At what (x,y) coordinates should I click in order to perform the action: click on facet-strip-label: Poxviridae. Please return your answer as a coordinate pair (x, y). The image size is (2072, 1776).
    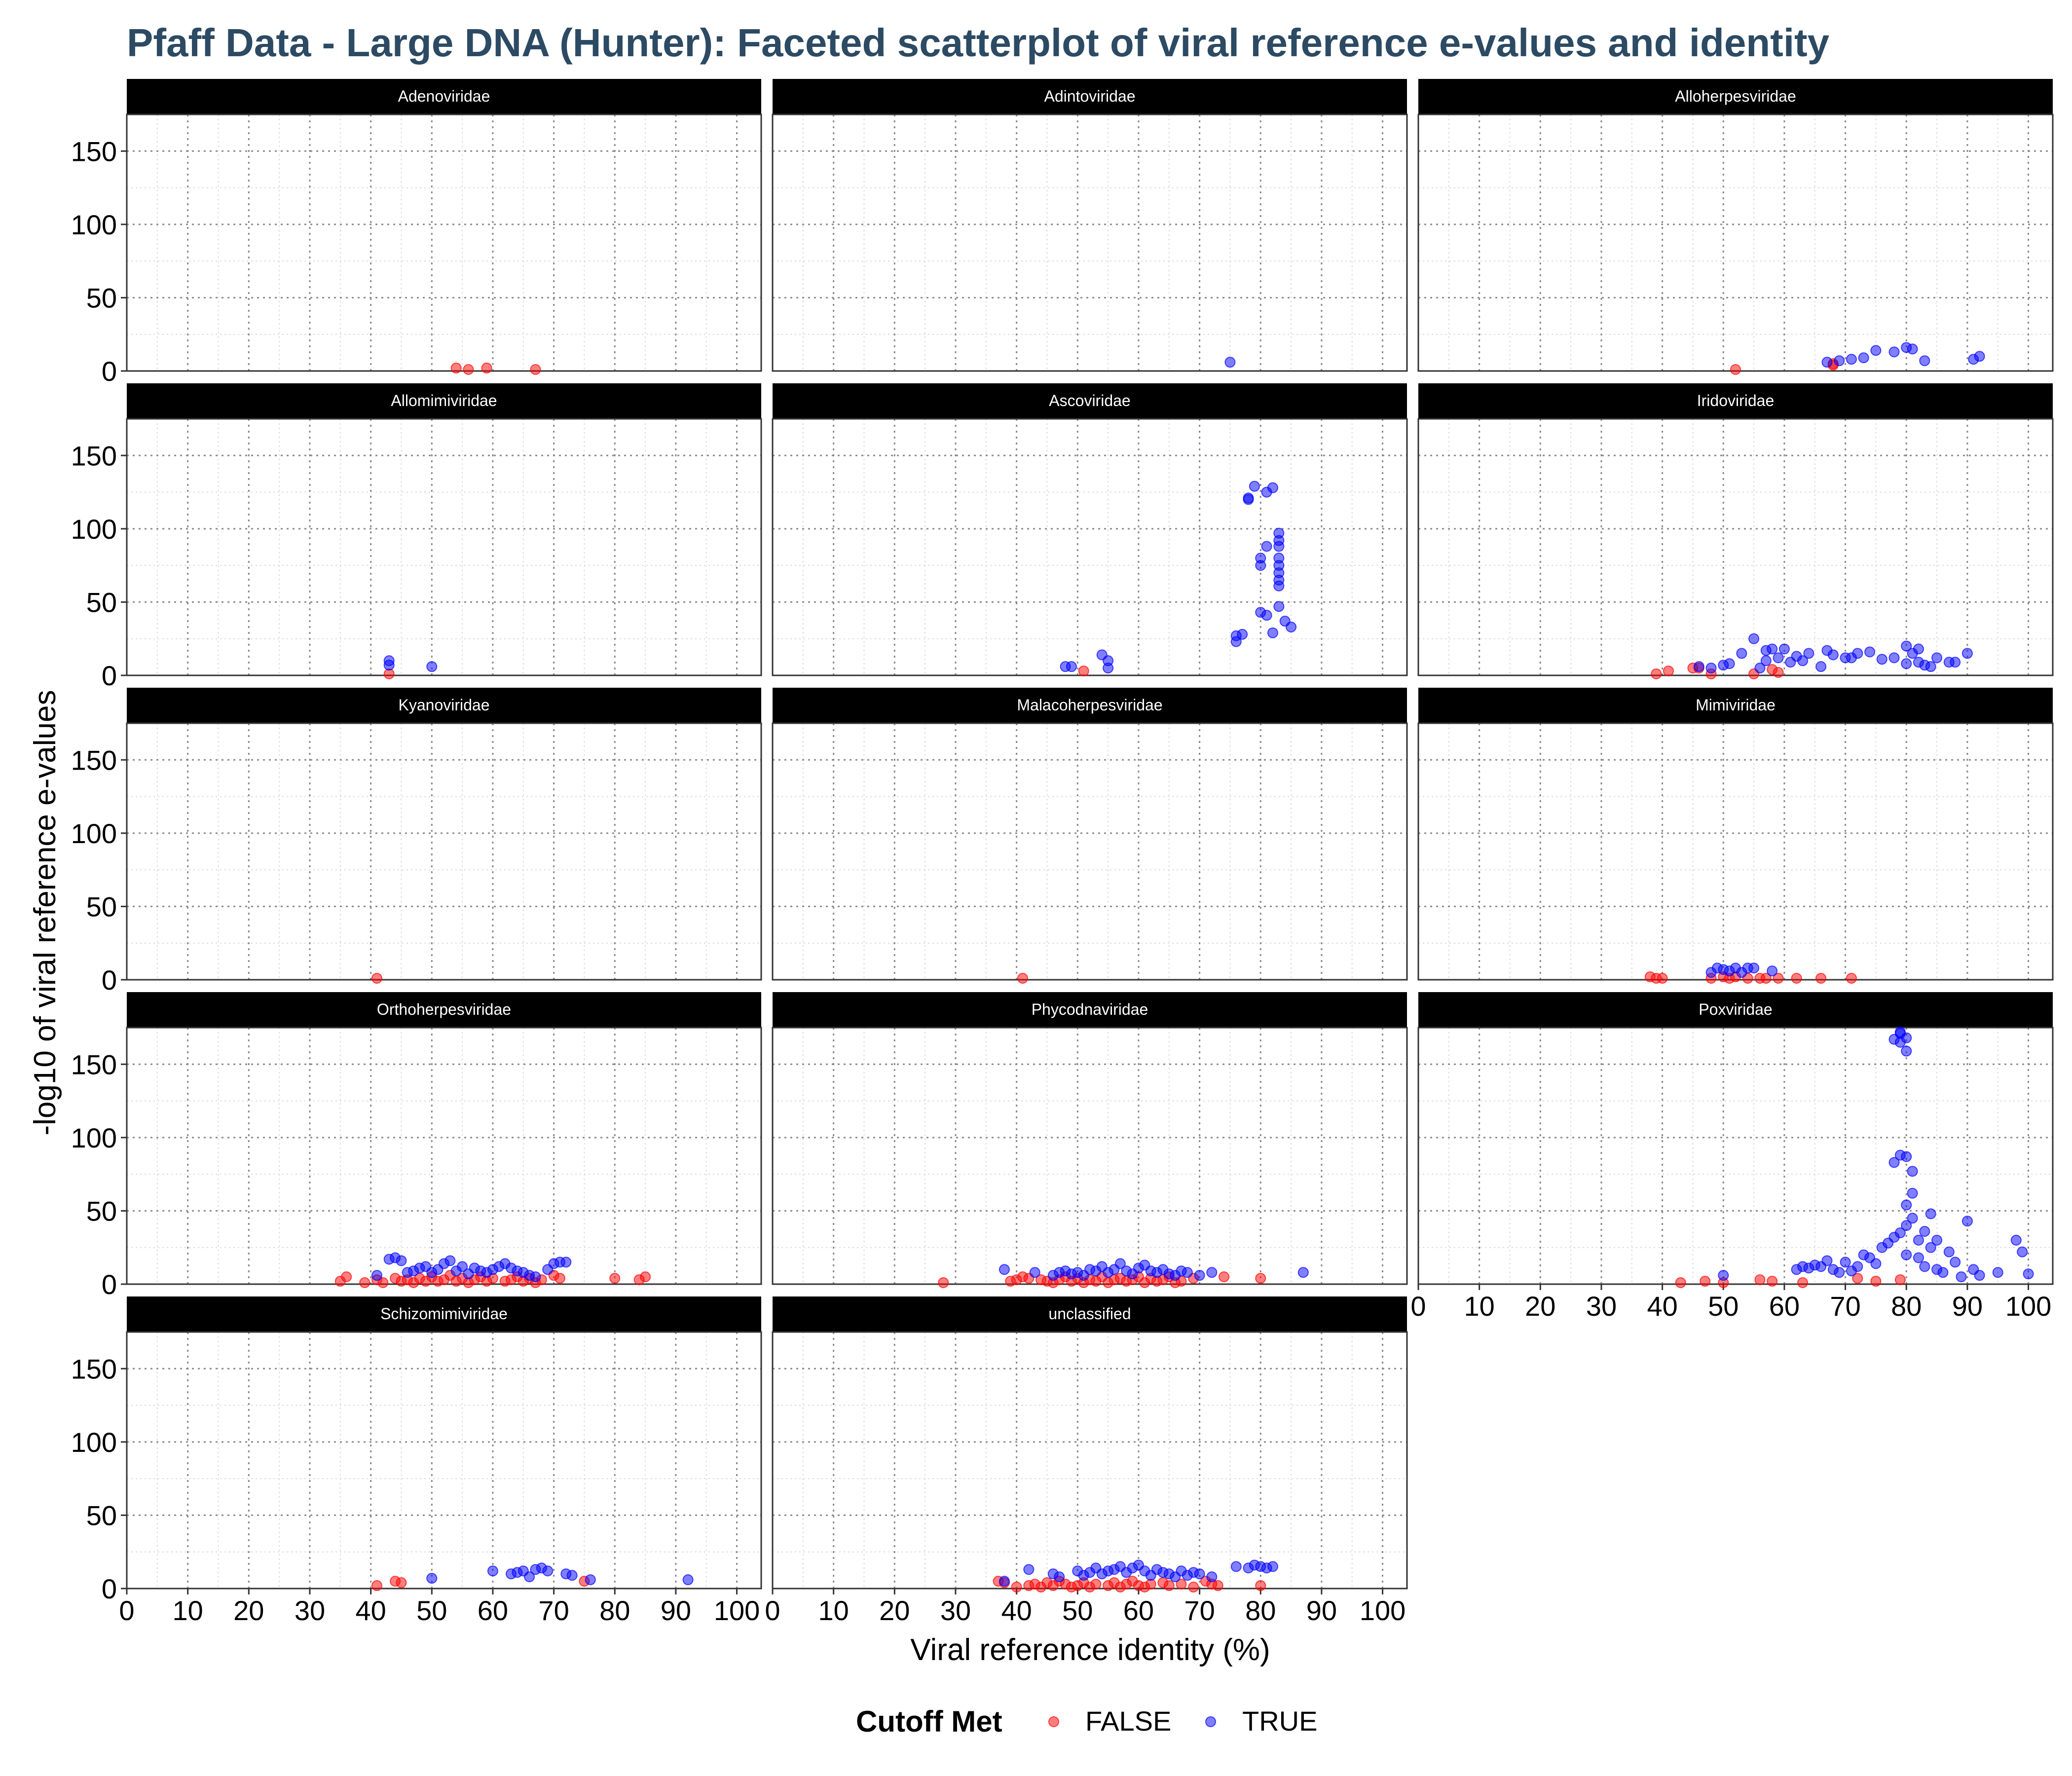
    Looking at the image, I should click on (1736, 1009).